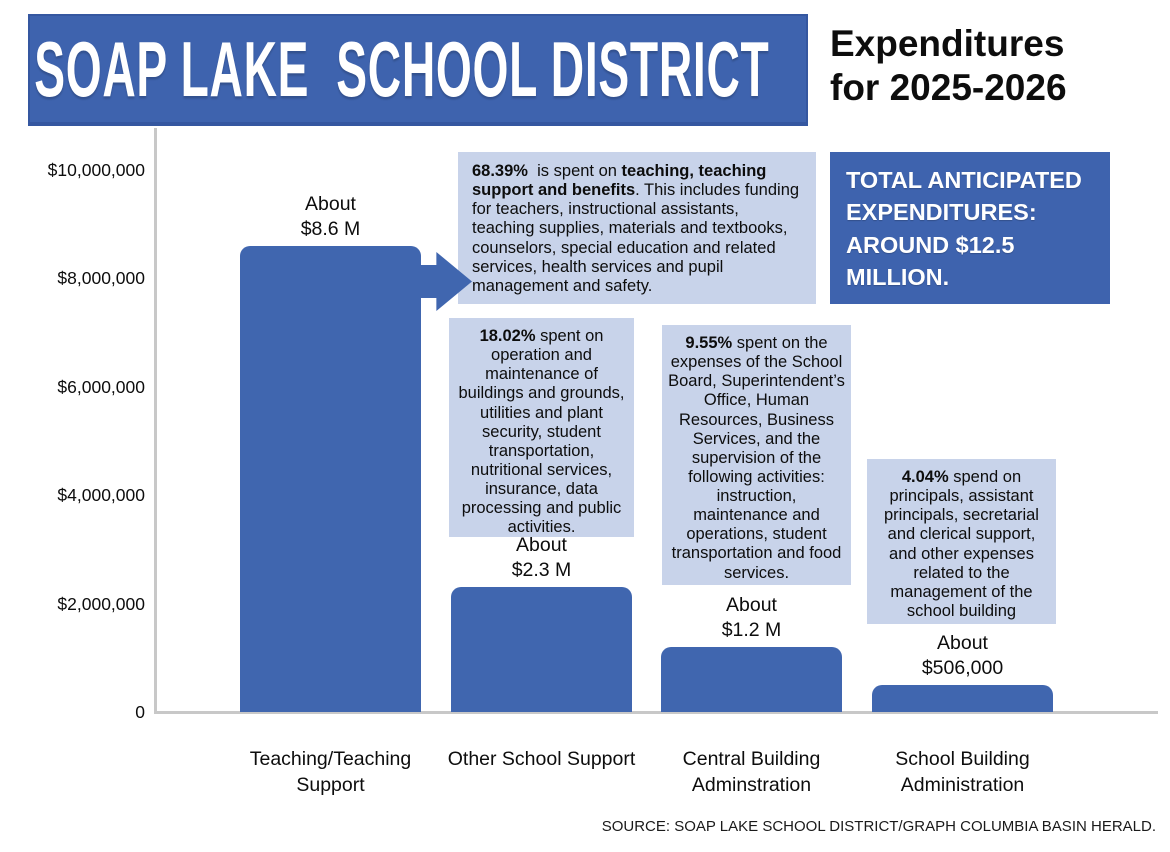 Image resolution: width=1170 pixels, height=852 pixels. Describe the element at coordinates (541, 759) in the screenshot. I see `category-label-other-school-support: Other School Support` at that location.